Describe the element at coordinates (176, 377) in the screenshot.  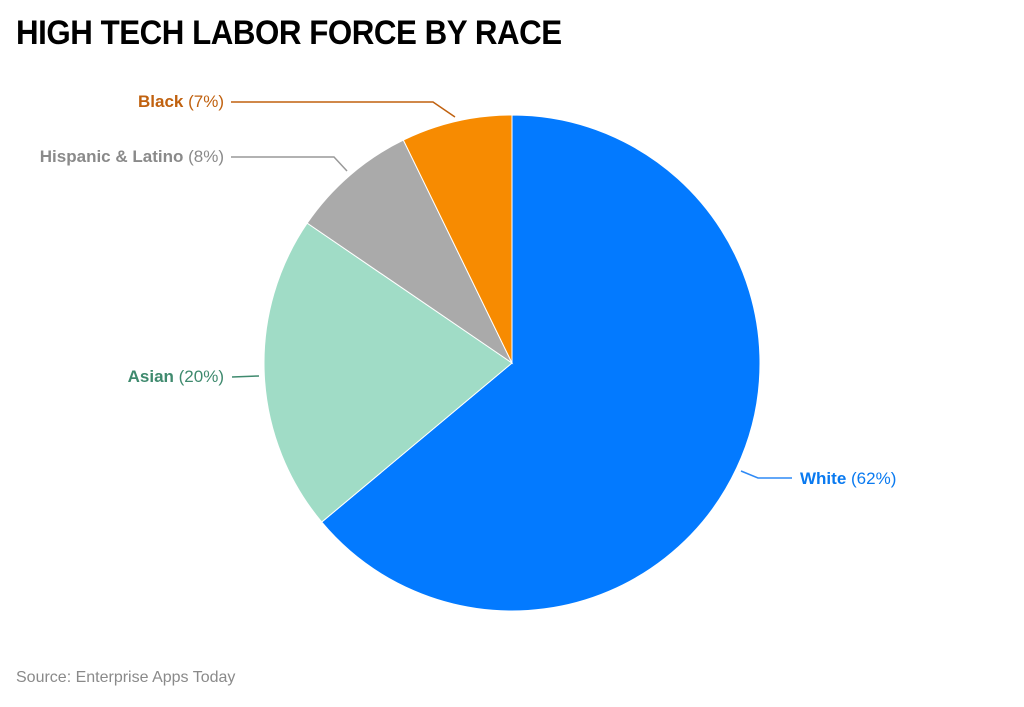
I see `data-label-asian: Asian (20%)` at that location.